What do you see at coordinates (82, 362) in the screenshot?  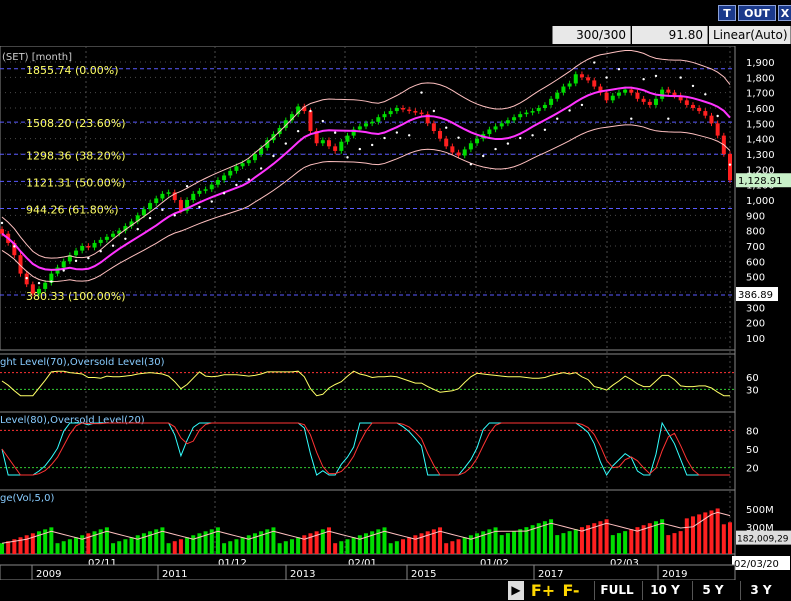 I see `rsi-panel-title: ght Level(70),Oversold Level(30)` at bounding box center [82, 362].